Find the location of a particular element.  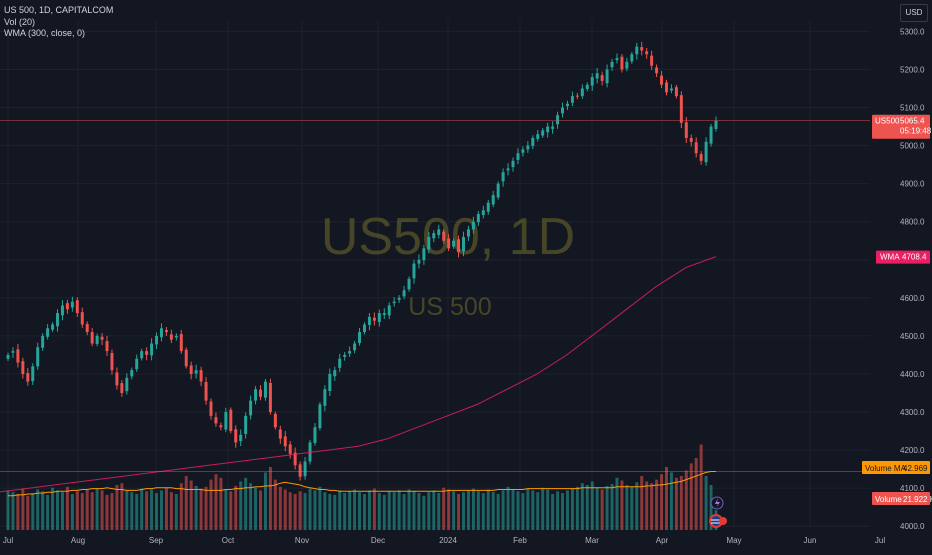

volume-tag-value: 21.922 K is located at coordinates (917, 499).